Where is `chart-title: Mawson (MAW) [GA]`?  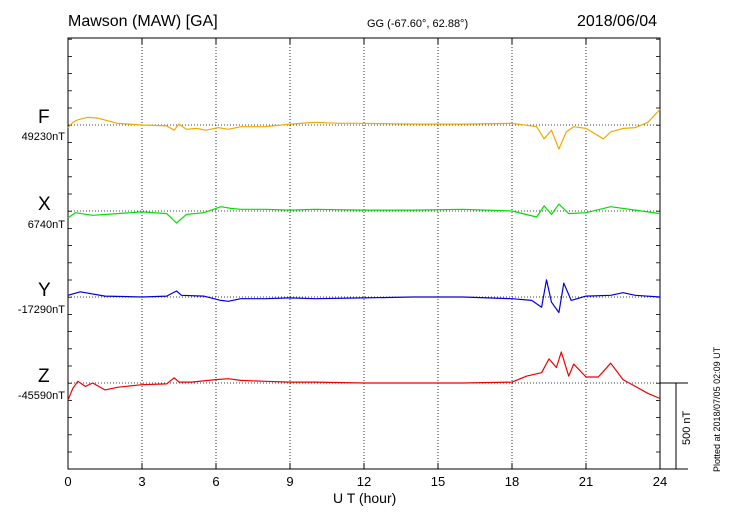 chart-title: Mawson (MAW) [GA] is located at coordinates (143, 21).